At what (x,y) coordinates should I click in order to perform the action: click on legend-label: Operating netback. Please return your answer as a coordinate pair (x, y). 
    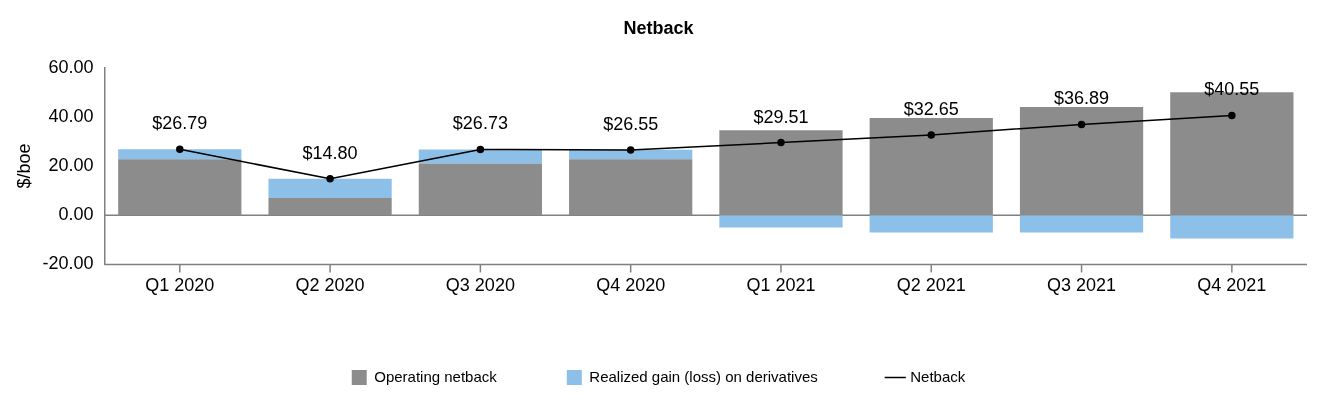
    Looking at the image, I should click on (436, 376).